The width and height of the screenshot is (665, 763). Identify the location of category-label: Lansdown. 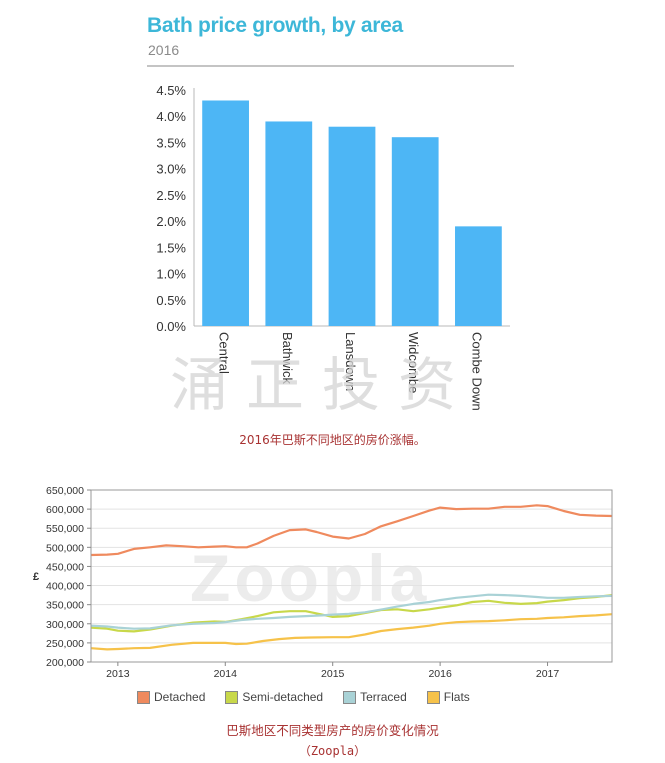
(350, 361).